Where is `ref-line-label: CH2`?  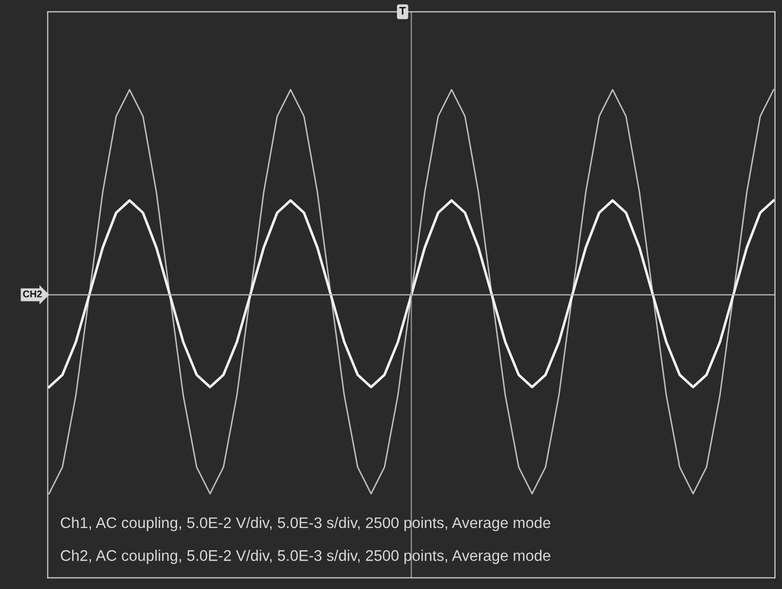
ref-line-label: CH2 is located at coordinates (32, 294).